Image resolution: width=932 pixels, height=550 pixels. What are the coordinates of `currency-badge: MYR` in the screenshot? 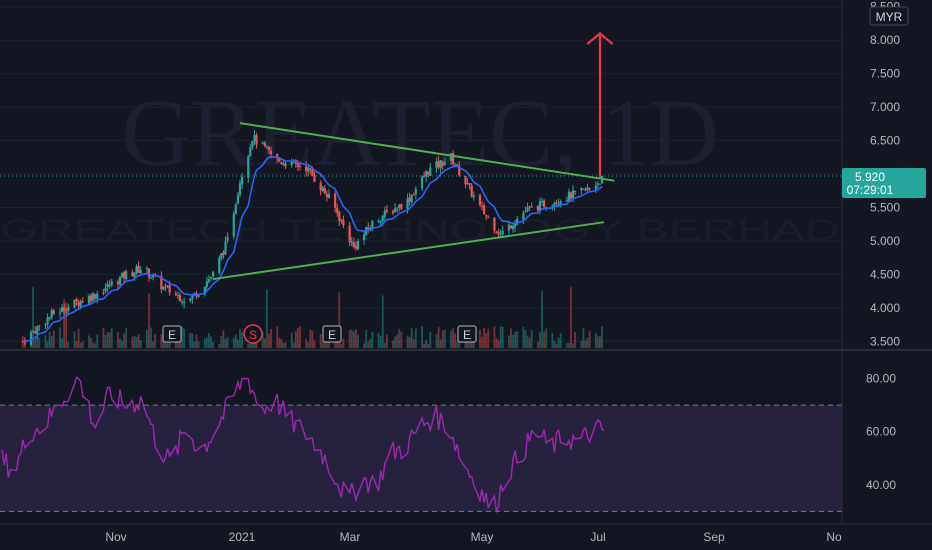 It's located at (889, 16).